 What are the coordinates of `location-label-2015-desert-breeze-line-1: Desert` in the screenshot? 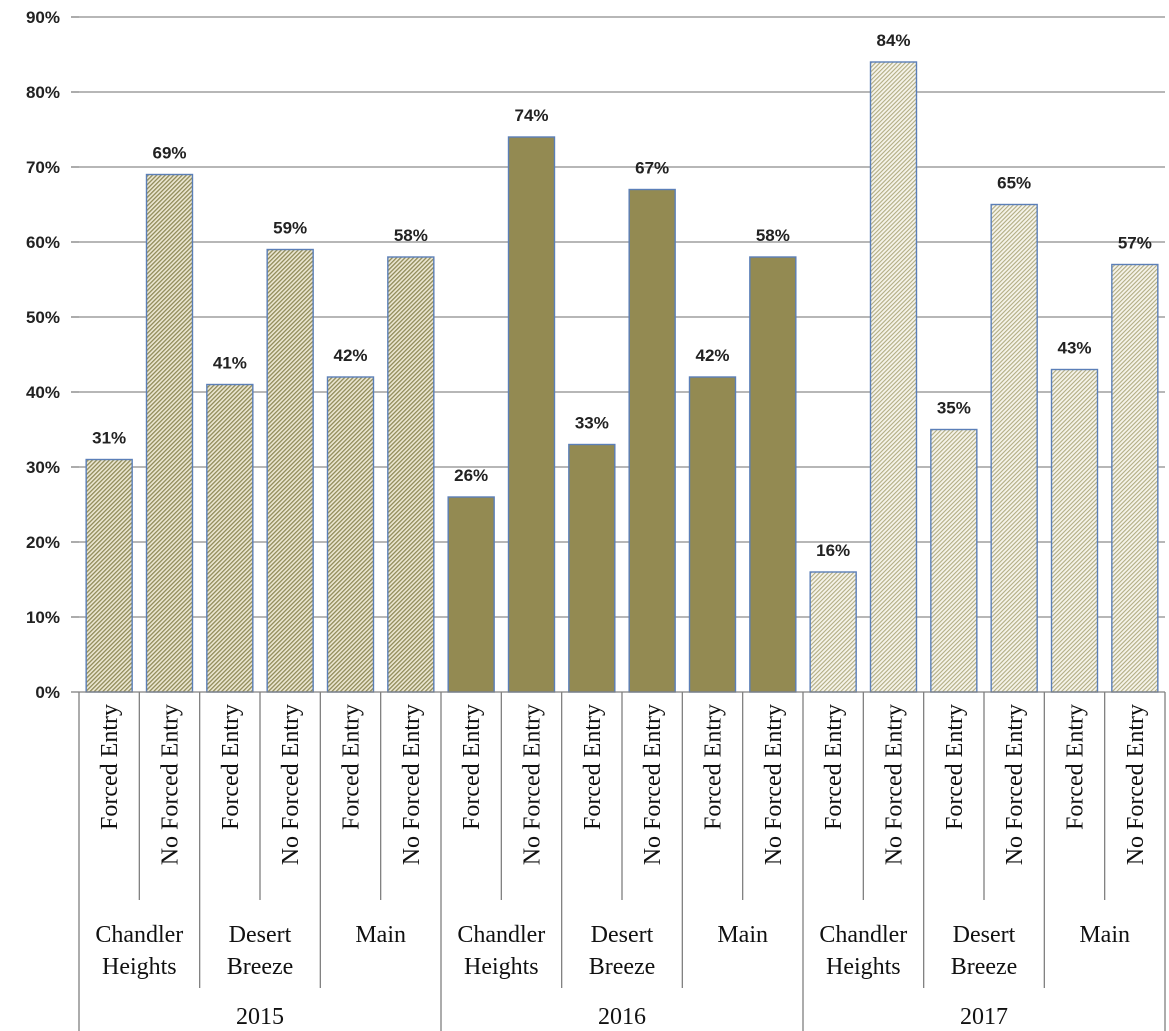 It's located at (260, 935).